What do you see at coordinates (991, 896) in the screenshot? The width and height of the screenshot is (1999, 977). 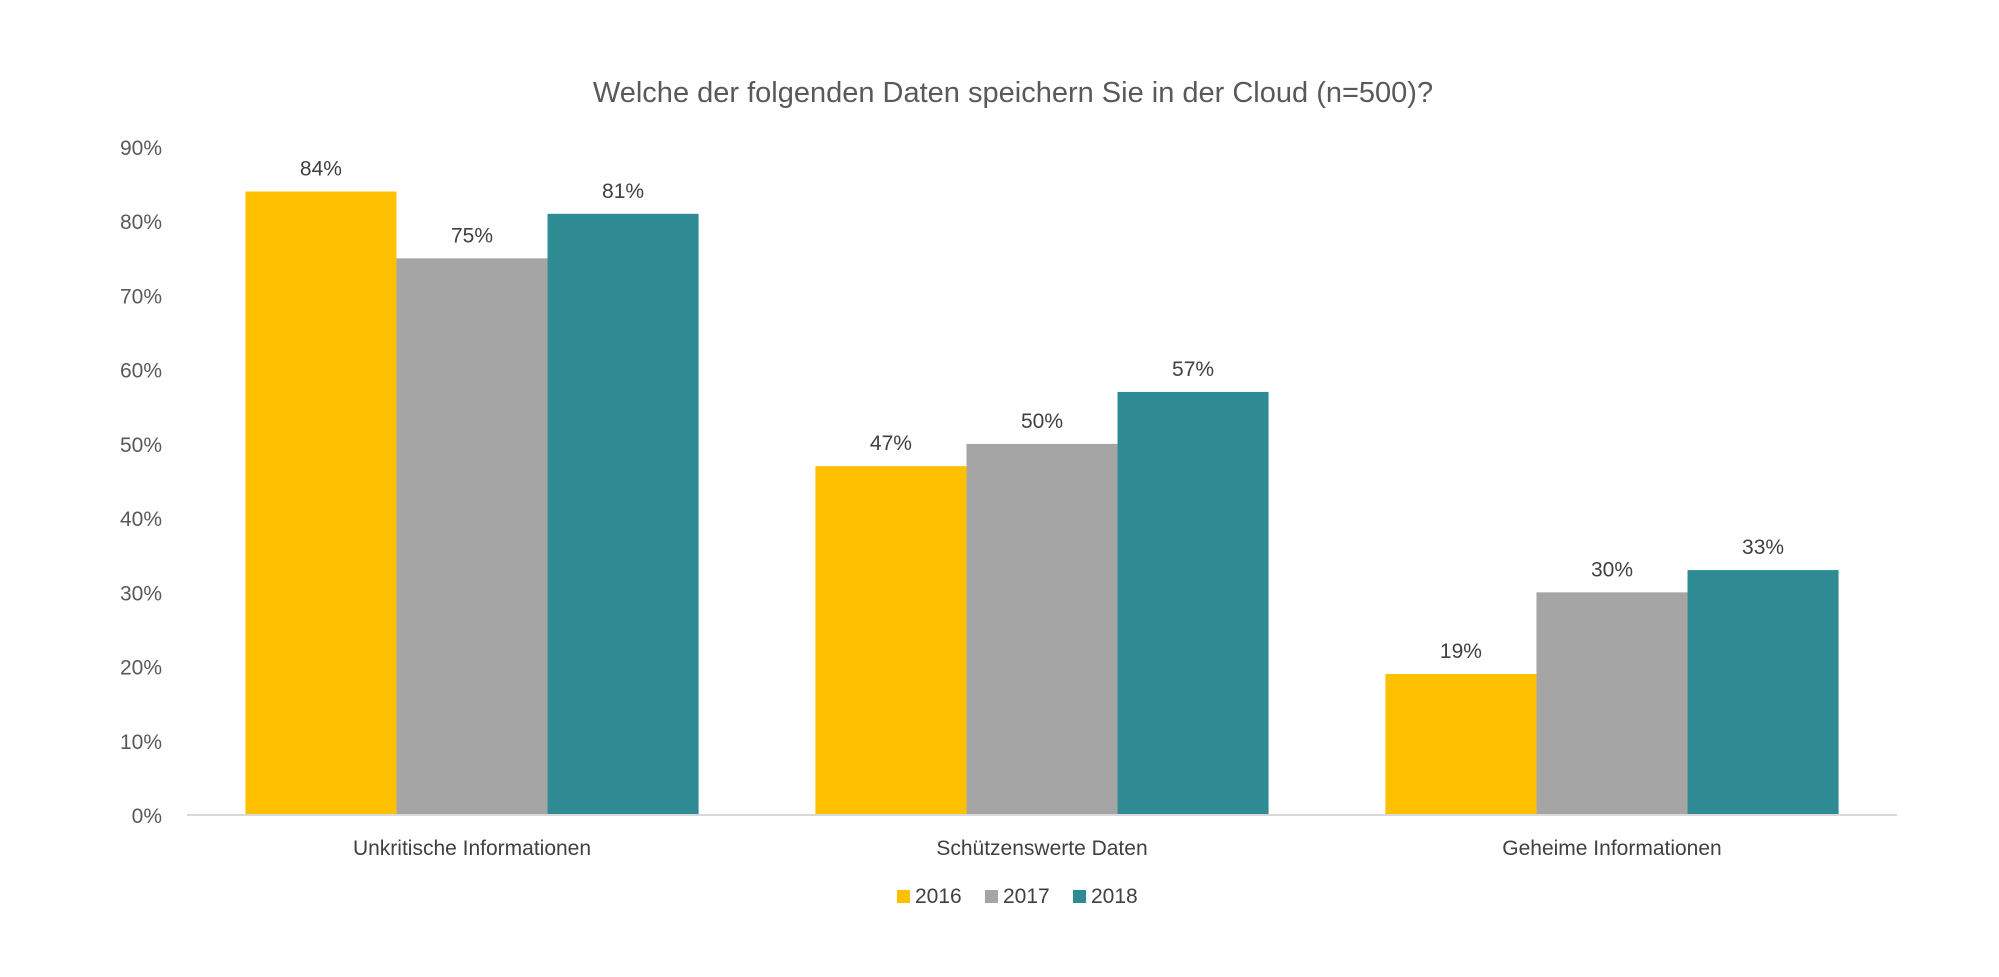 I see `legend-swatch-2017` at bounding box center [991, 896].